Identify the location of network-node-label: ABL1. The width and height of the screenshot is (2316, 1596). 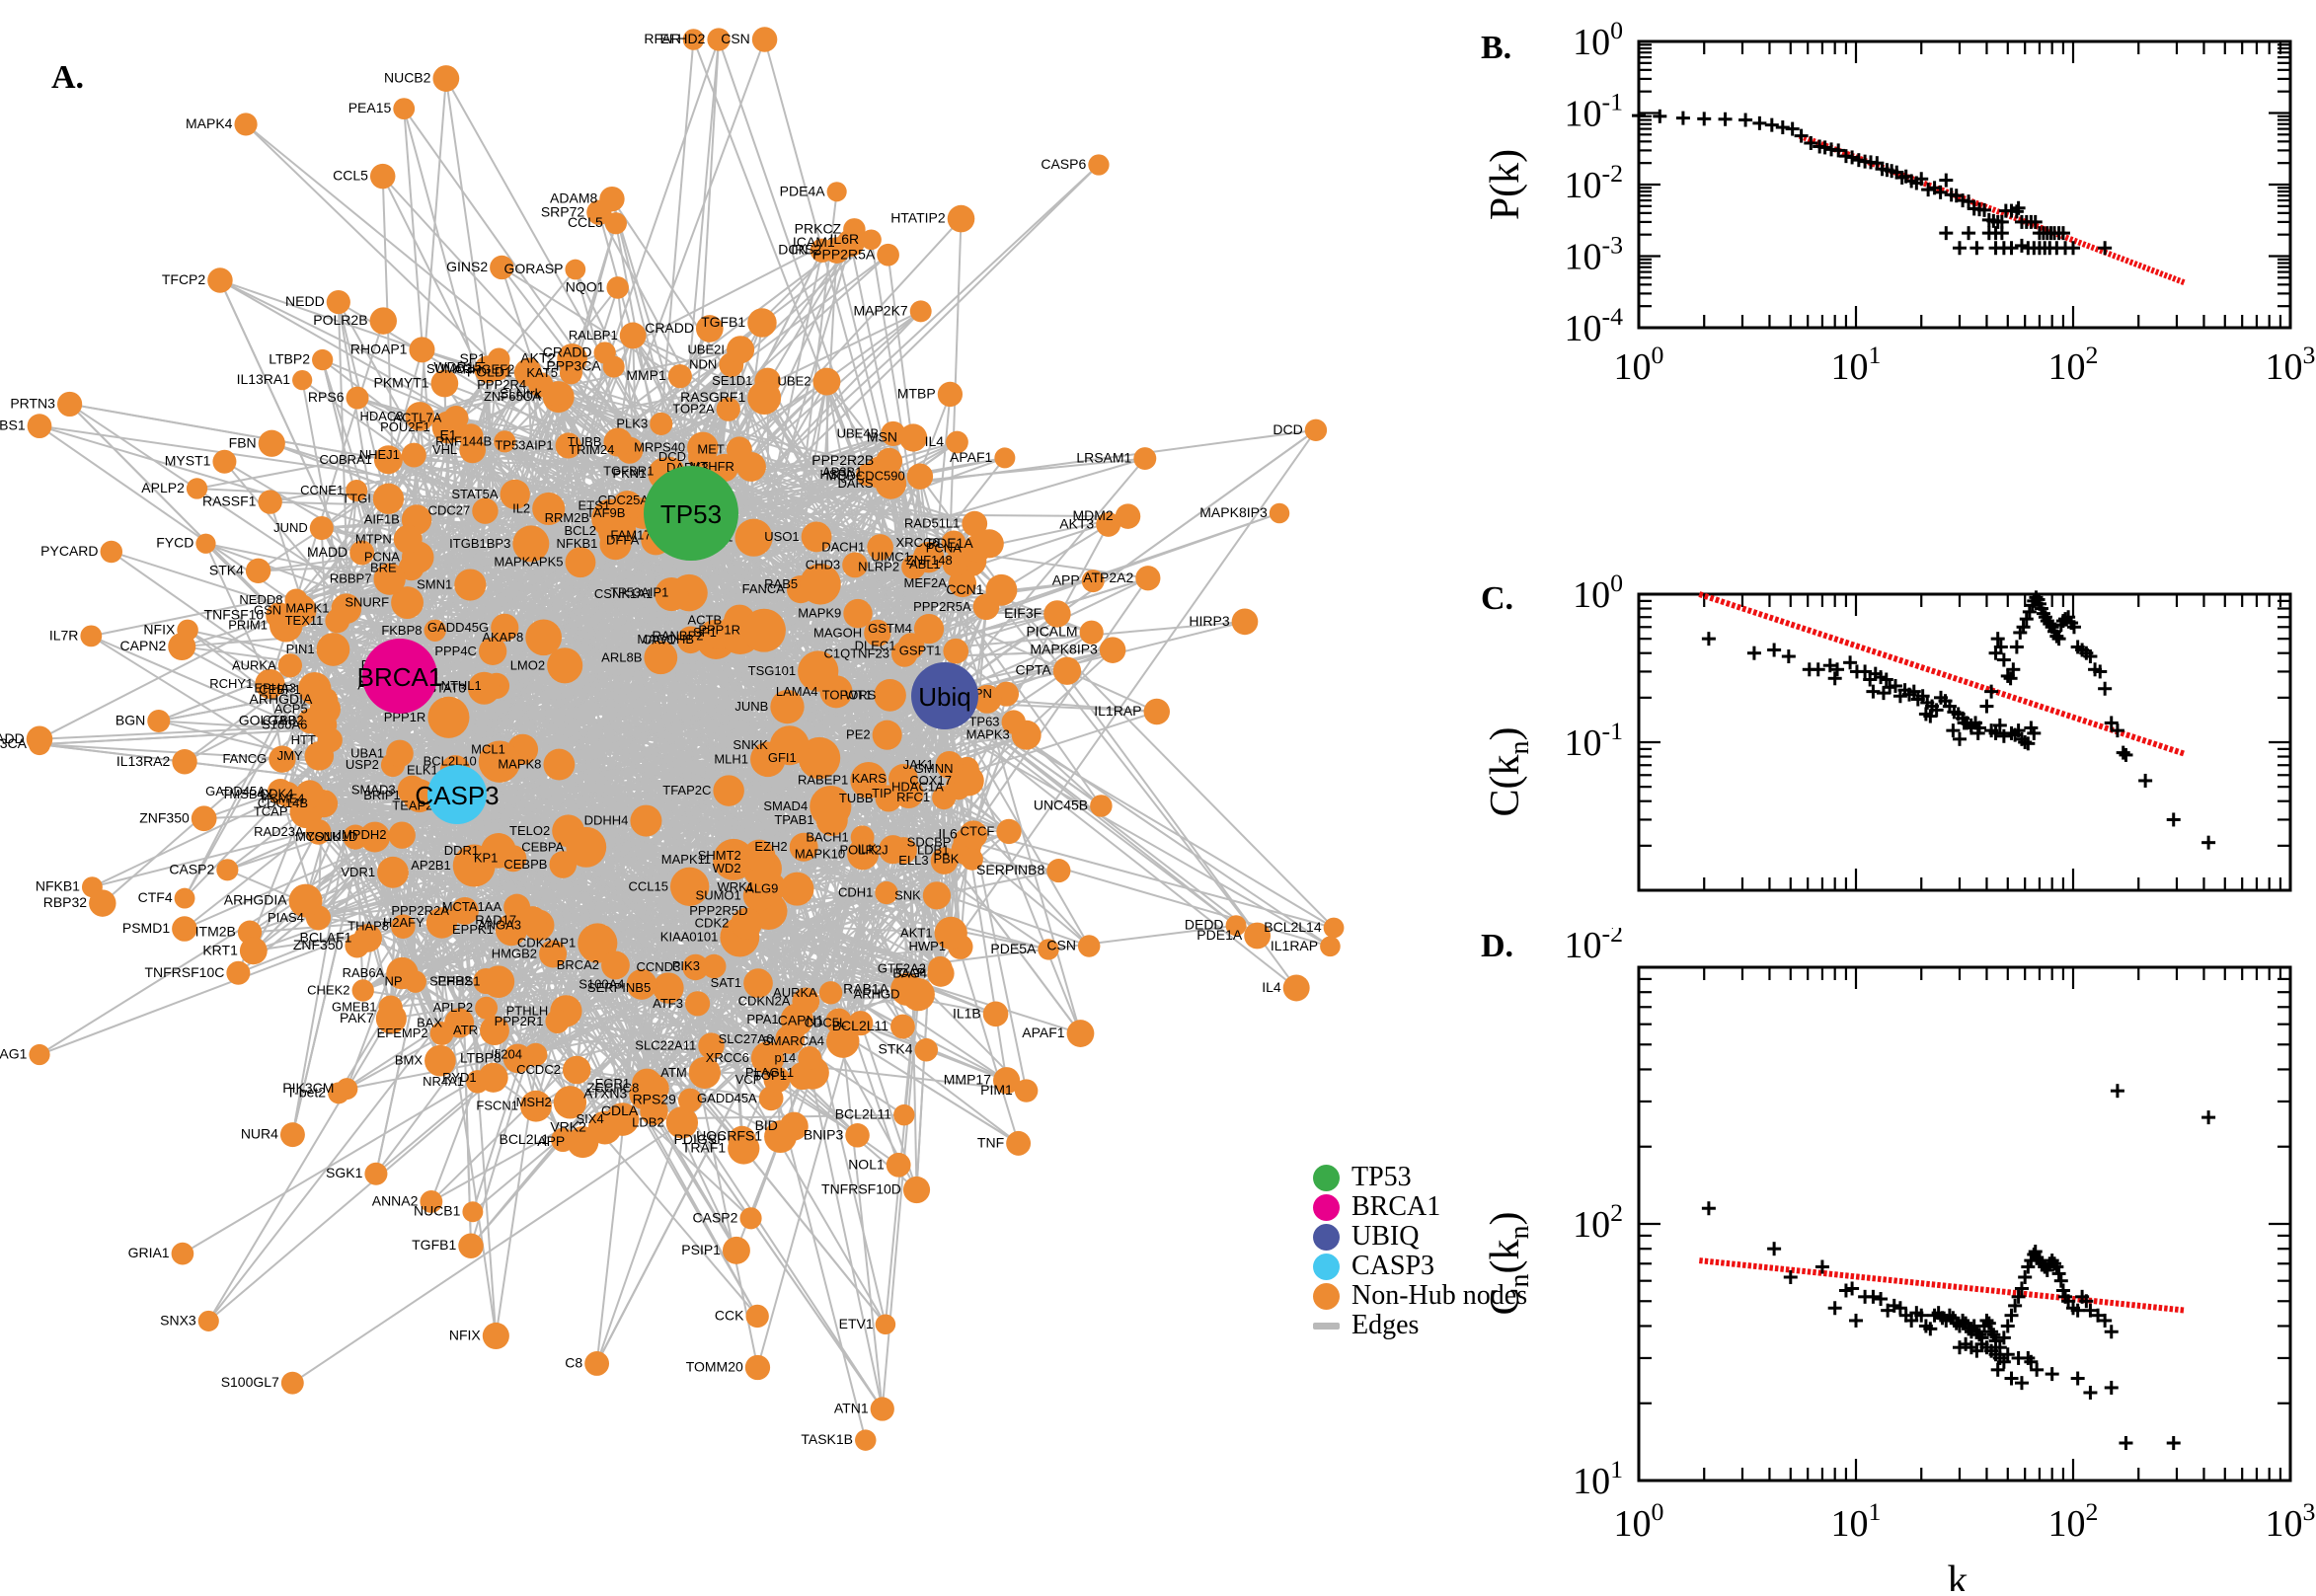
(925, 564).